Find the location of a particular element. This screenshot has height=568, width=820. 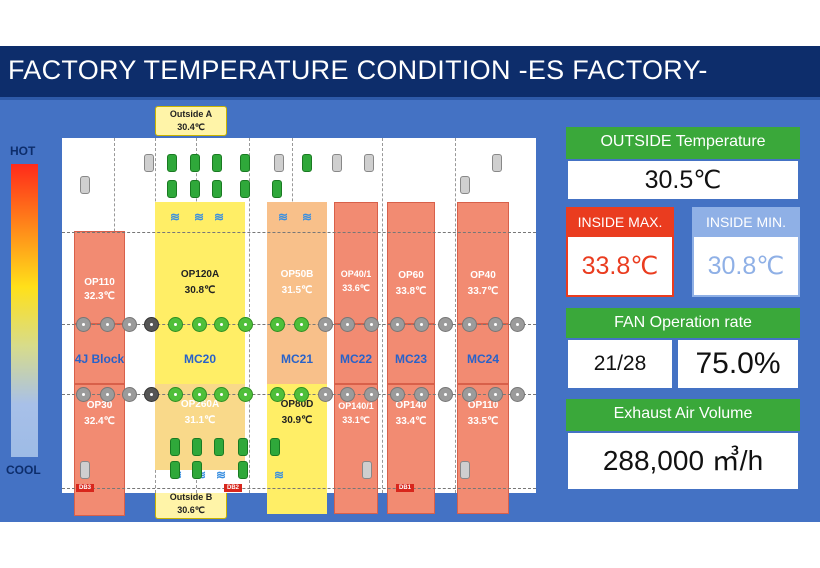

outside-b-temp: 30.6℃ is located at coordinates (191, 510).